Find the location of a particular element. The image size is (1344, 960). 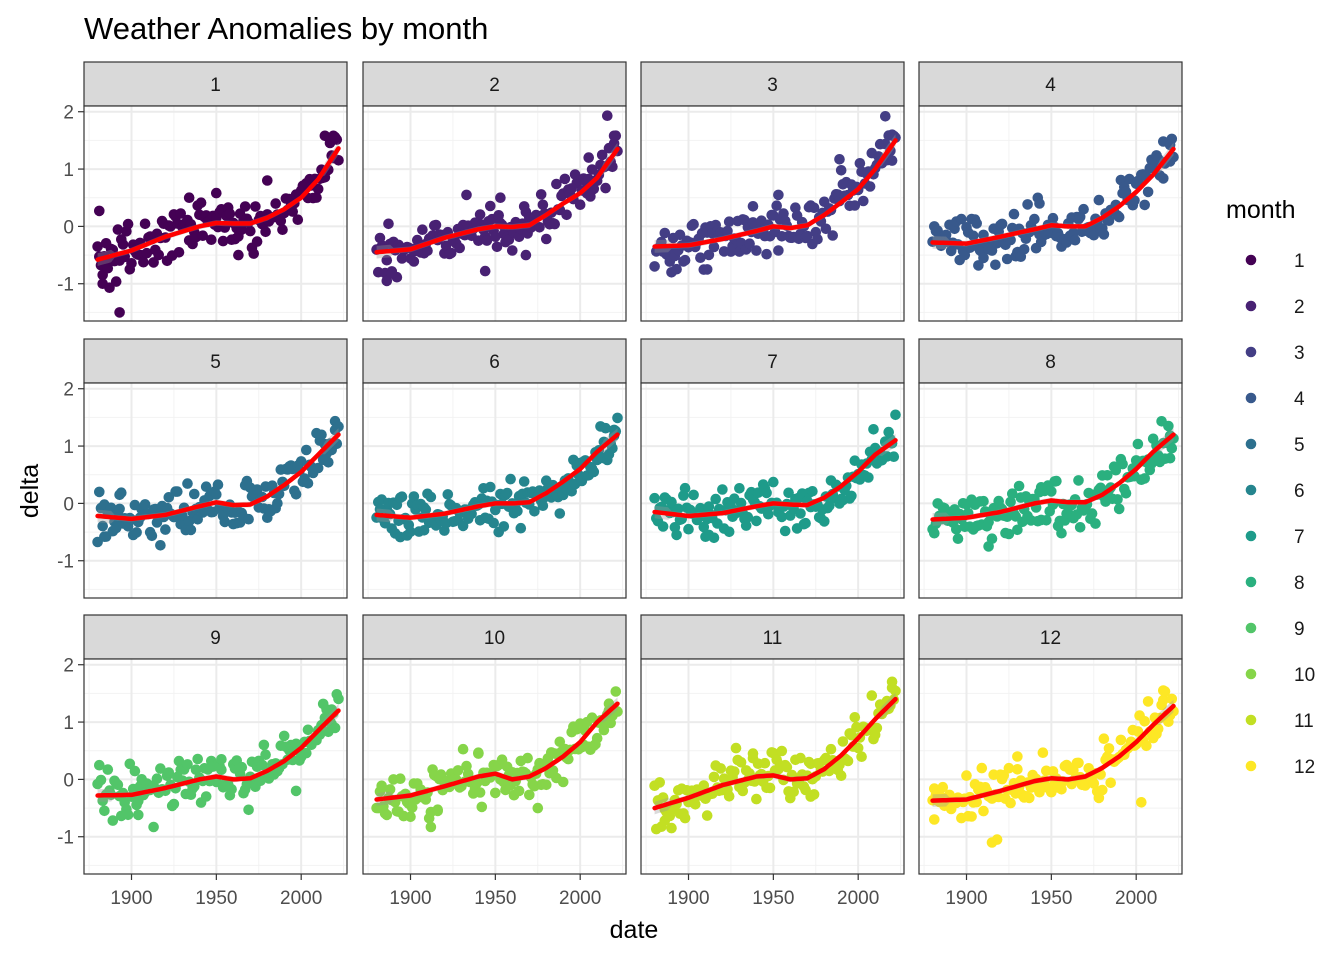

panel-border is located at coordinates (772, 213).